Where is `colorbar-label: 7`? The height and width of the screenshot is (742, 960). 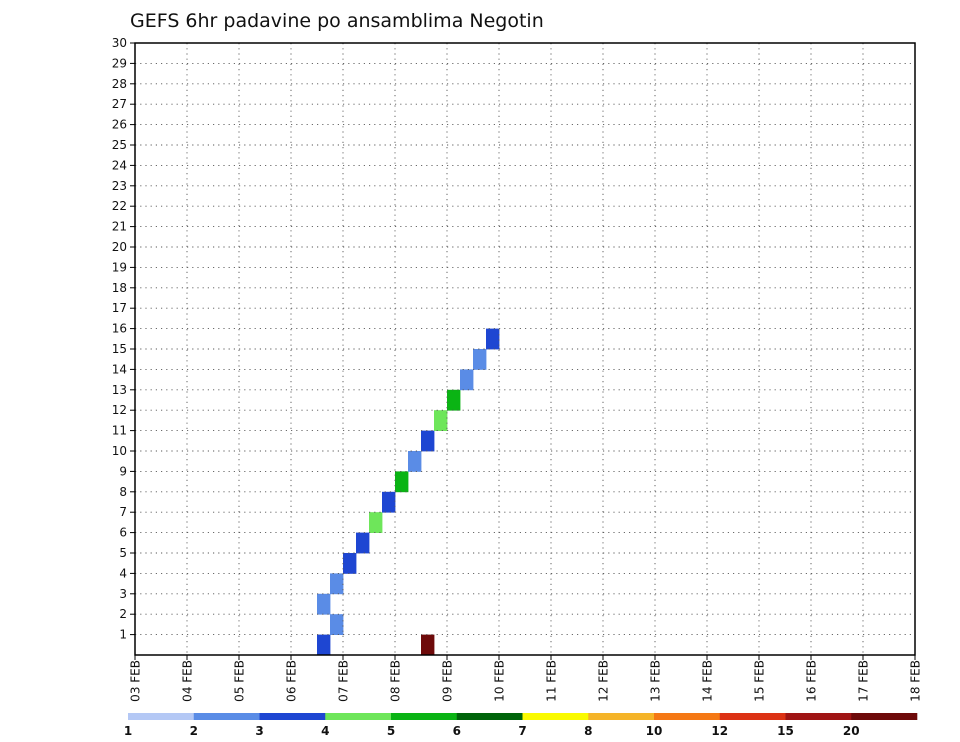
colorbar-label: 7 is located at coordinates (522, 731).